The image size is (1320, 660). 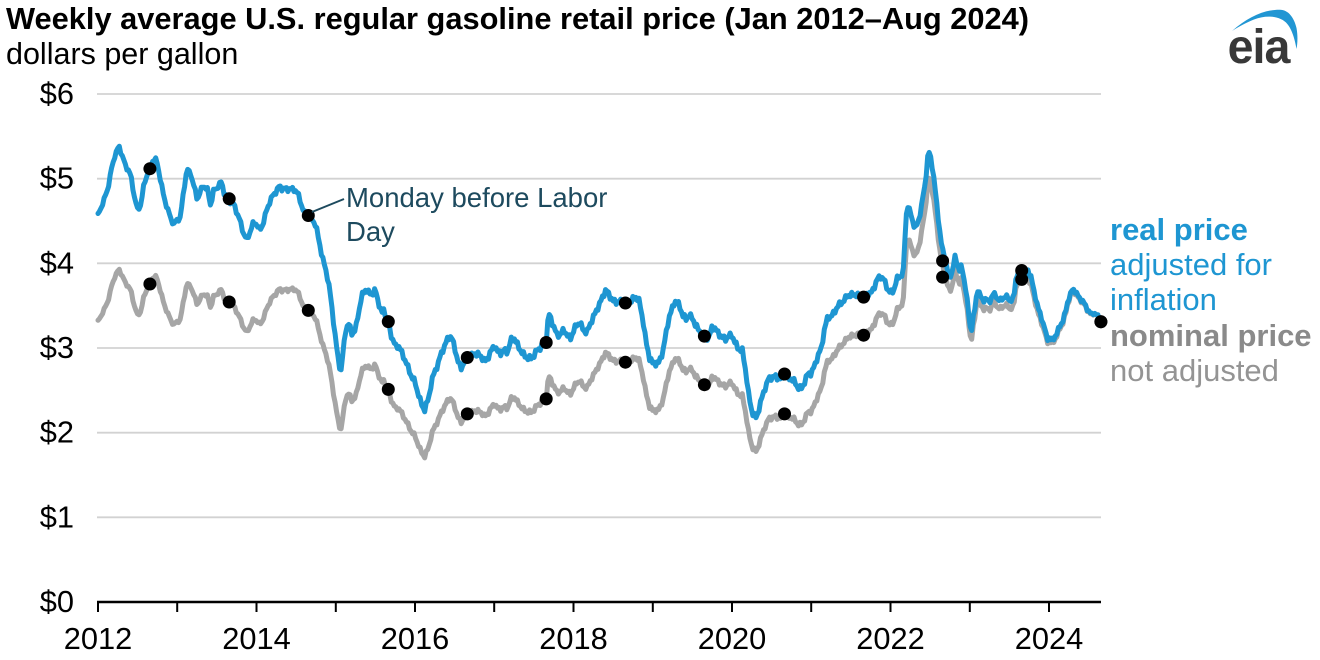 I want to click on svg-text: 2018, so click(x=573, y=638).